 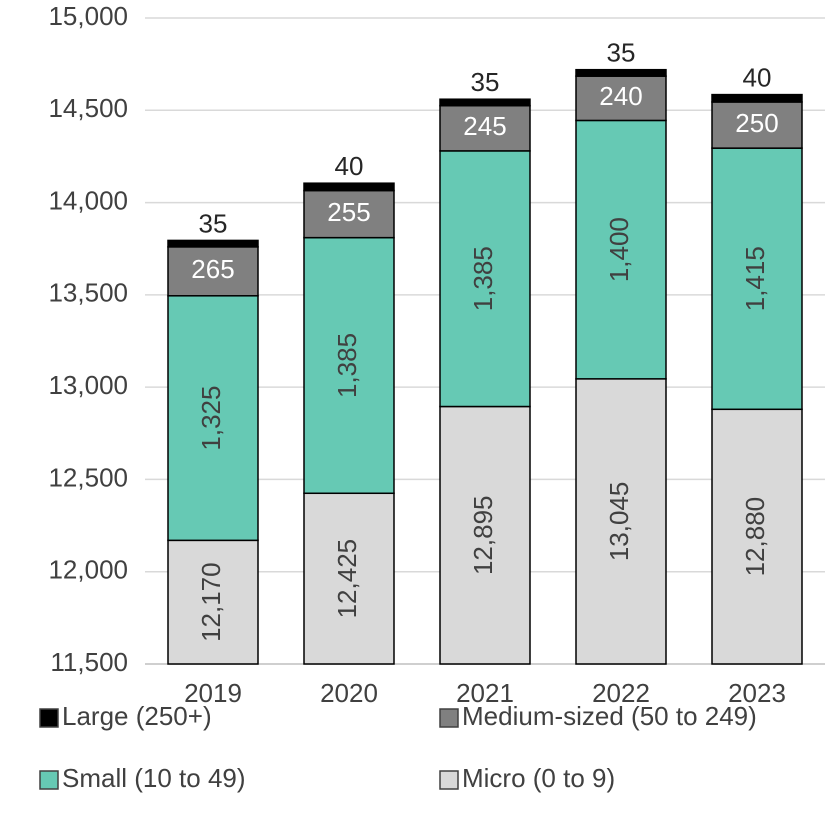 I want to click on data-label: 1,415, so click(x=755, y=278).